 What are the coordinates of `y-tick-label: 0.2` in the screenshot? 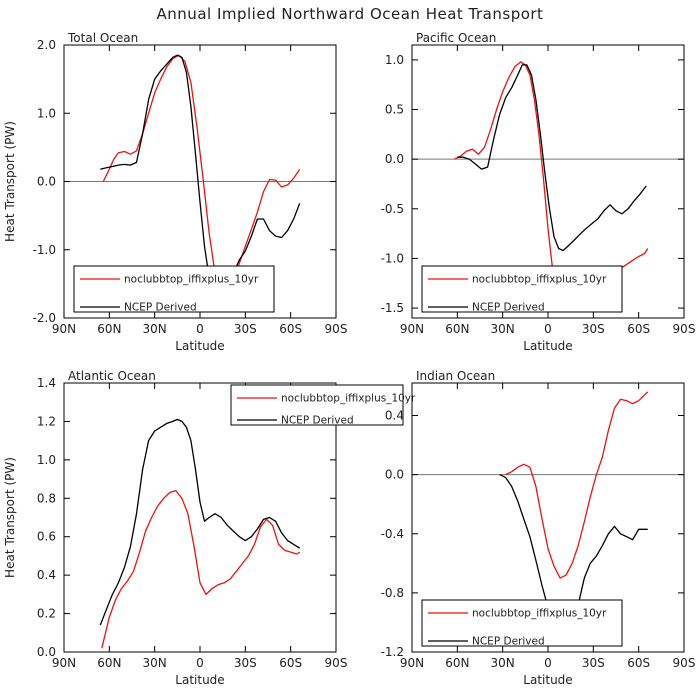 It's located at (46, 614).